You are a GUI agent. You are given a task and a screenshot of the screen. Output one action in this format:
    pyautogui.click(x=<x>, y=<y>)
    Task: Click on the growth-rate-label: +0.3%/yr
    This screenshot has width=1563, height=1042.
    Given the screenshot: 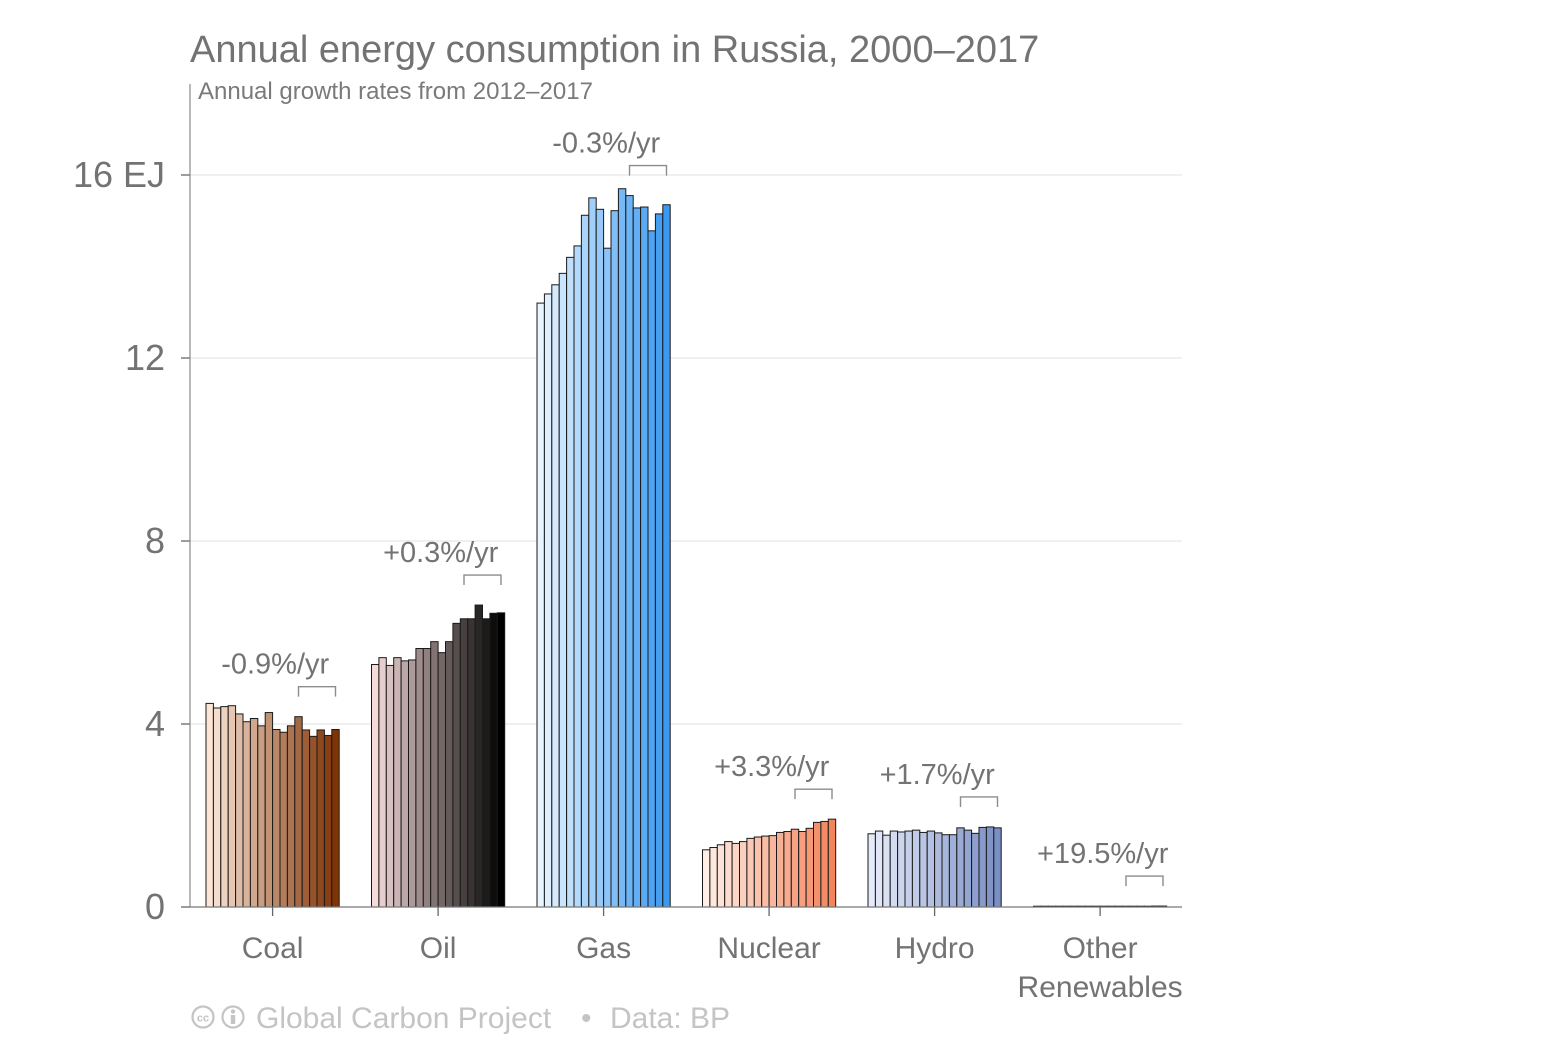 What is the action you would take?
    pyautogui.click(x=441, y=553)
    